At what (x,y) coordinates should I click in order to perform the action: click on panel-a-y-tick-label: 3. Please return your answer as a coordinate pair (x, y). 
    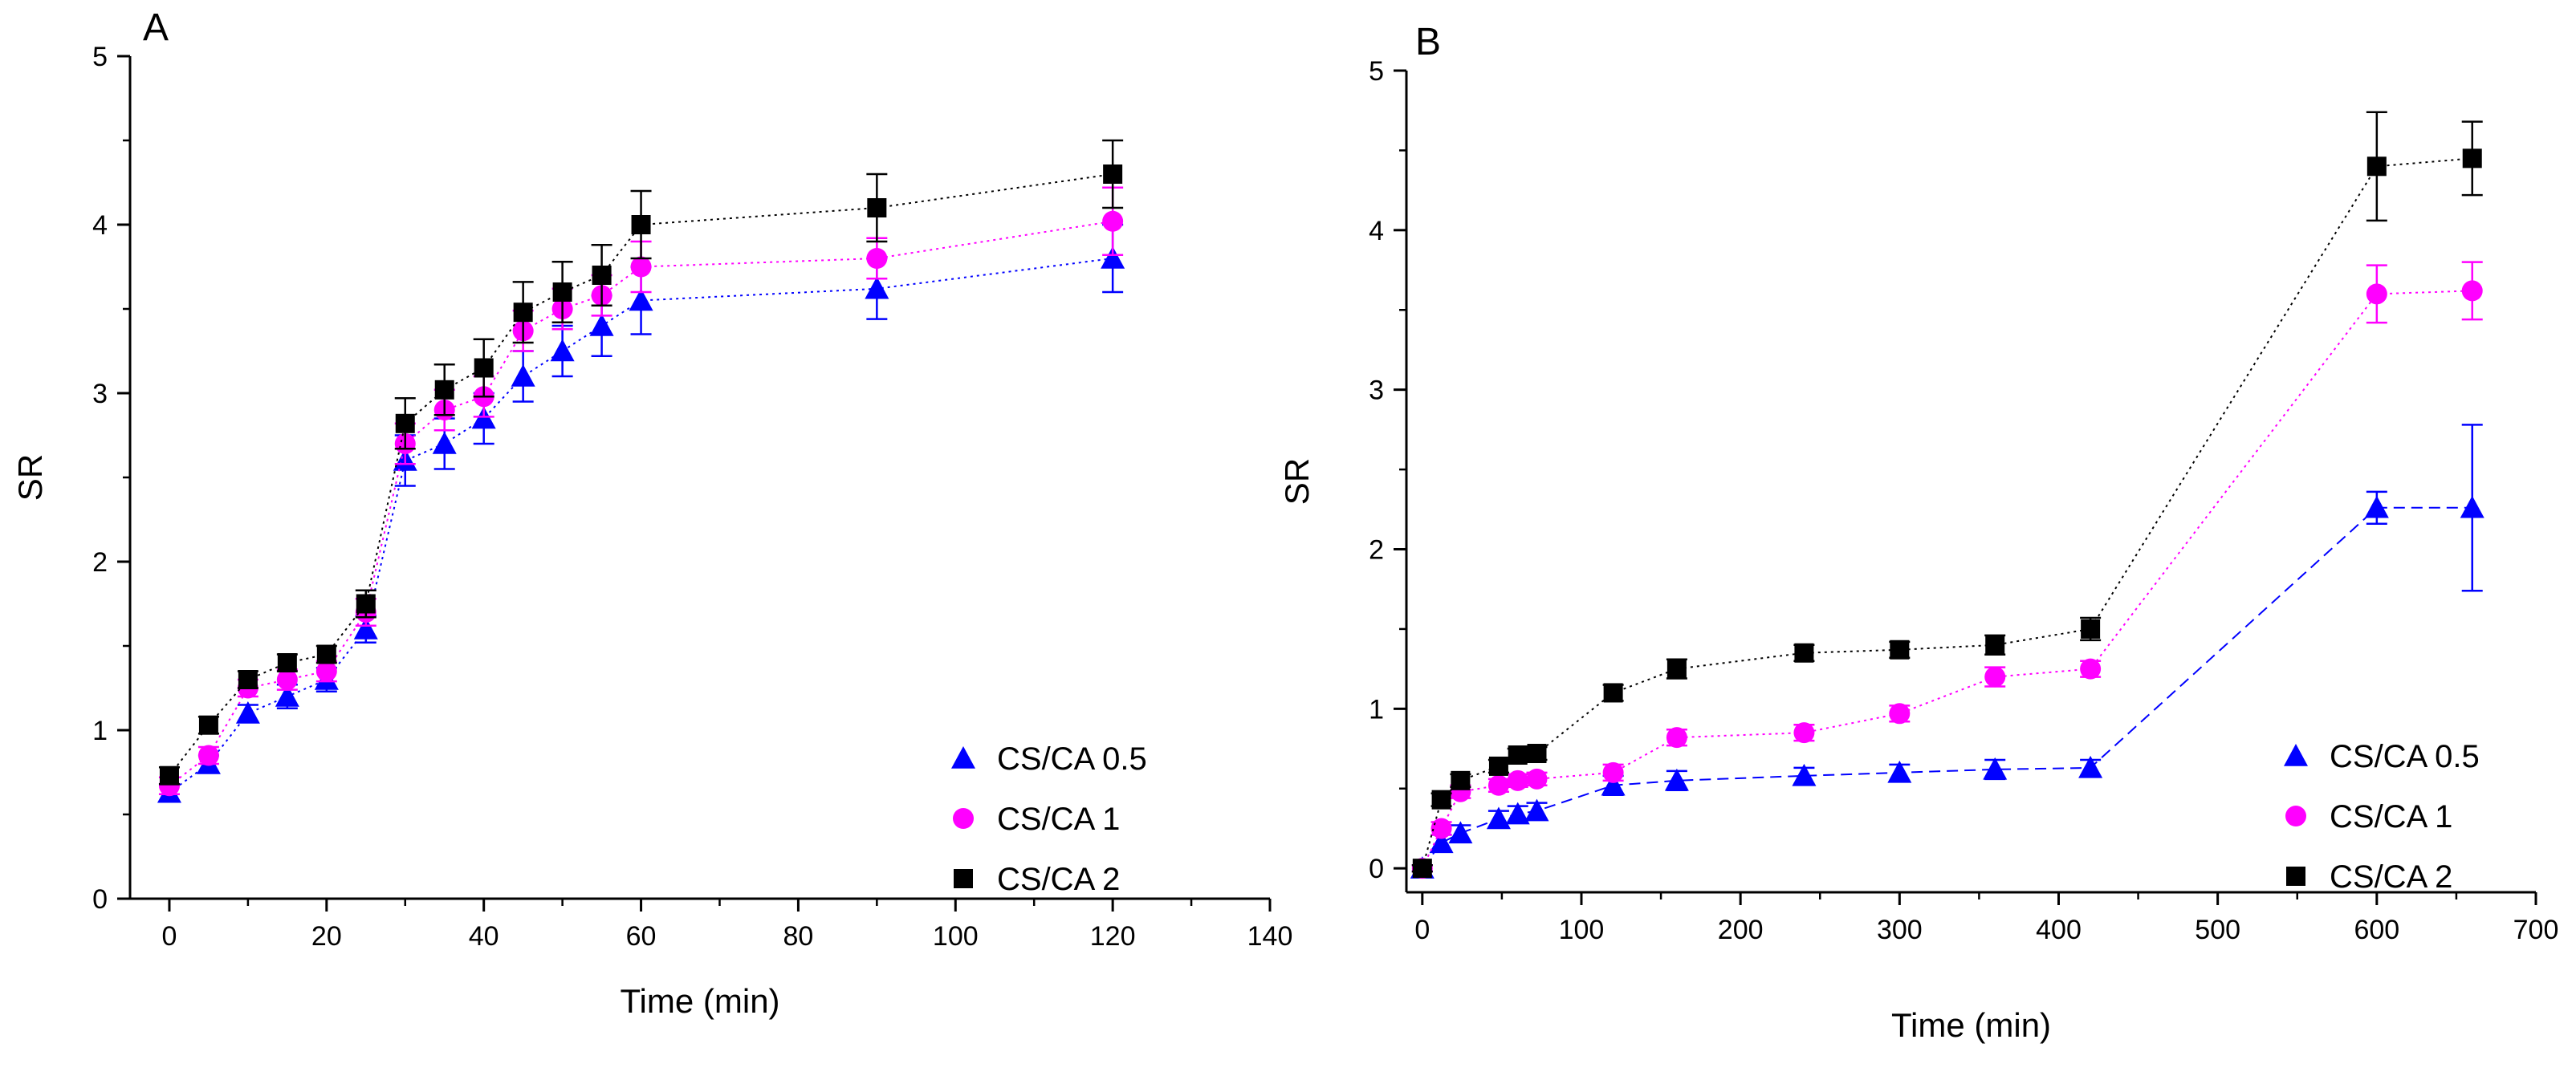
    Looking at the image, I should click on (100, 394).